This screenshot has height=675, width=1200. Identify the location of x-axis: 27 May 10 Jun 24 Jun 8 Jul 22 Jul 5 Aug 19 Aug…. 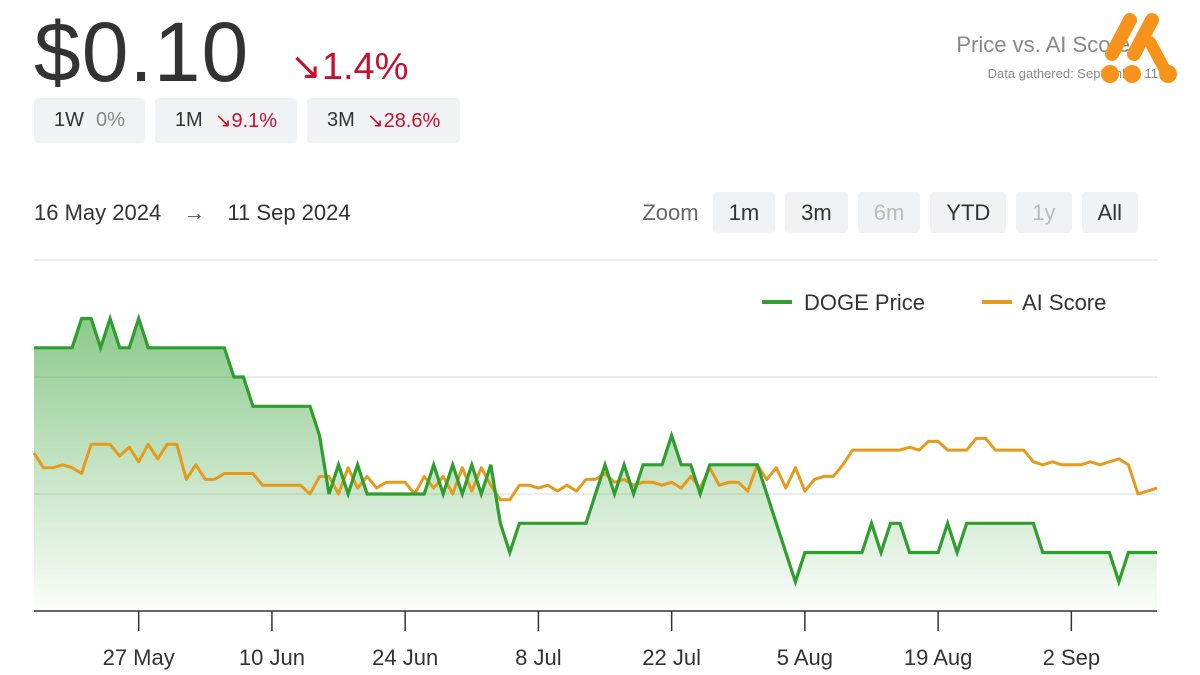
(595, 640).